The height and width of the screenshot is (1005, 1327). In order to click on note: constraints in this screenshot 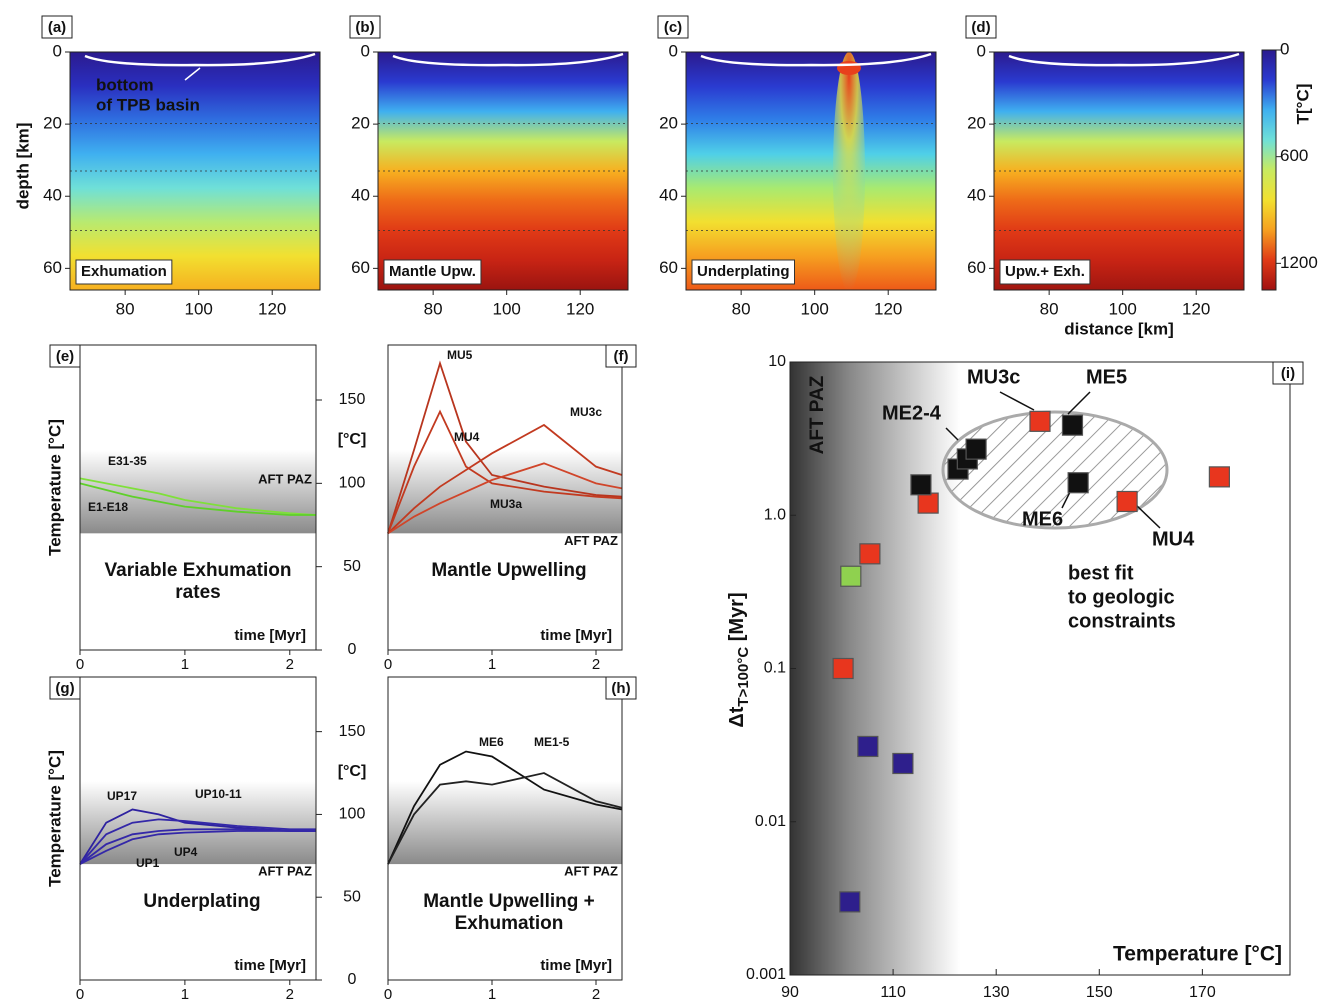, I will do `click(1122, 621)`.